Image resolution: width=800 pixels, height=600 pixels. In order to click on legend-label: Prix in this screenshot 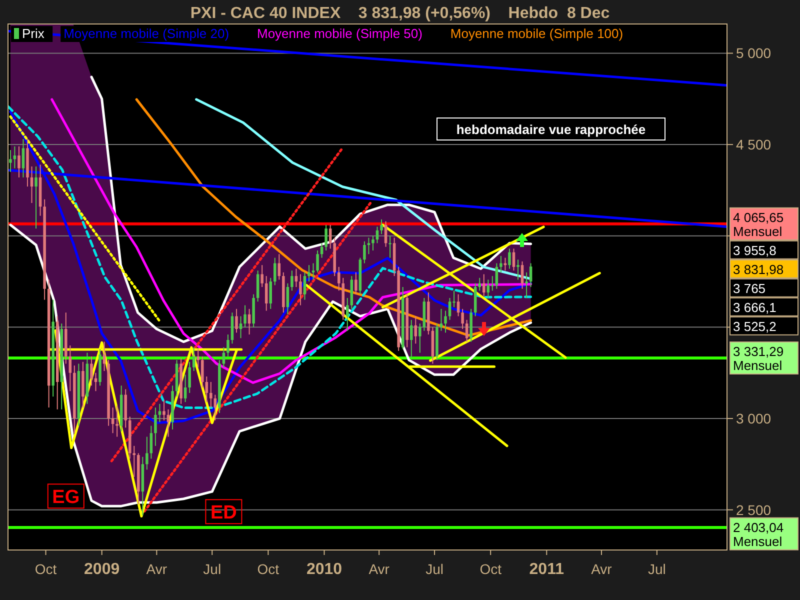, I will do `click(33, 33)`.